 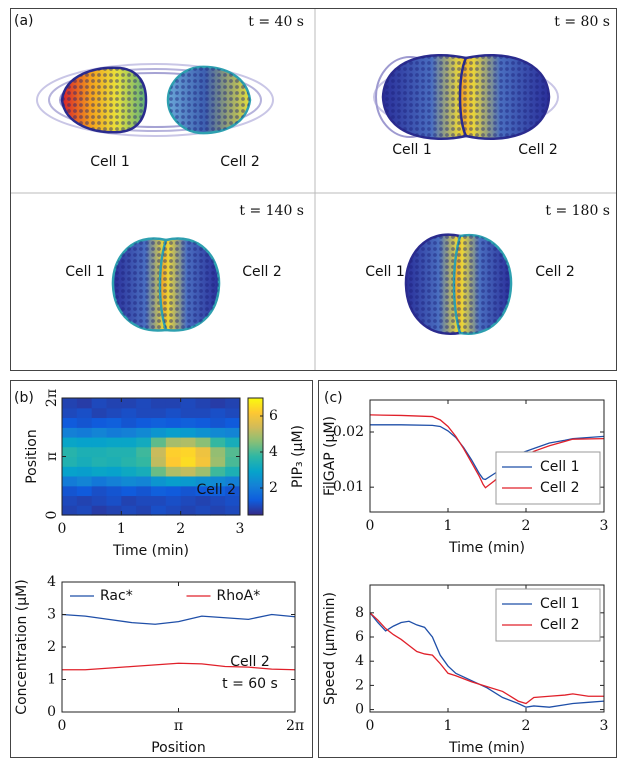 I want to click on legend-label: Cell 2, so click(x=560, y=488).